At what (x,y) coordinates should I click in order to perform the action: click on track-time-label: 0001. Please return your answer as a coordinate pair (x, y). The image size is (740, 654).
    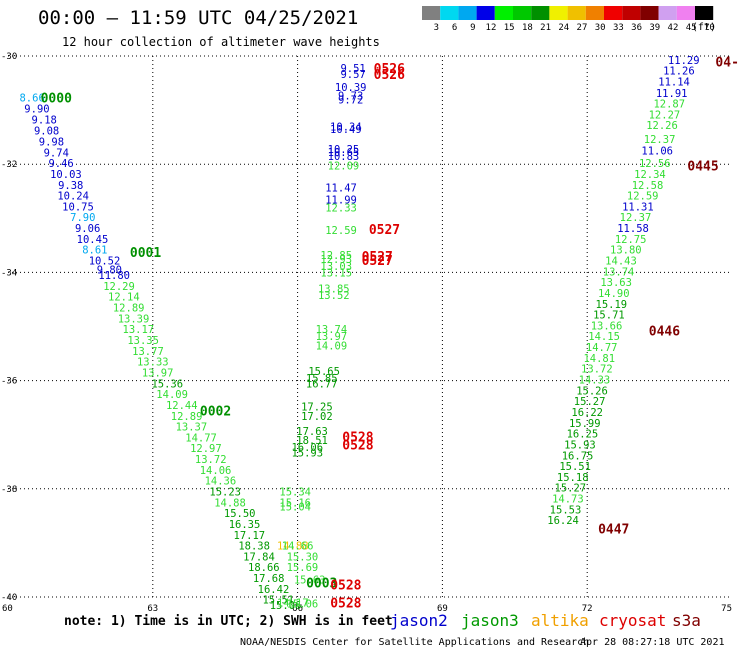
    Looking at the image, I should click on (145, 253).